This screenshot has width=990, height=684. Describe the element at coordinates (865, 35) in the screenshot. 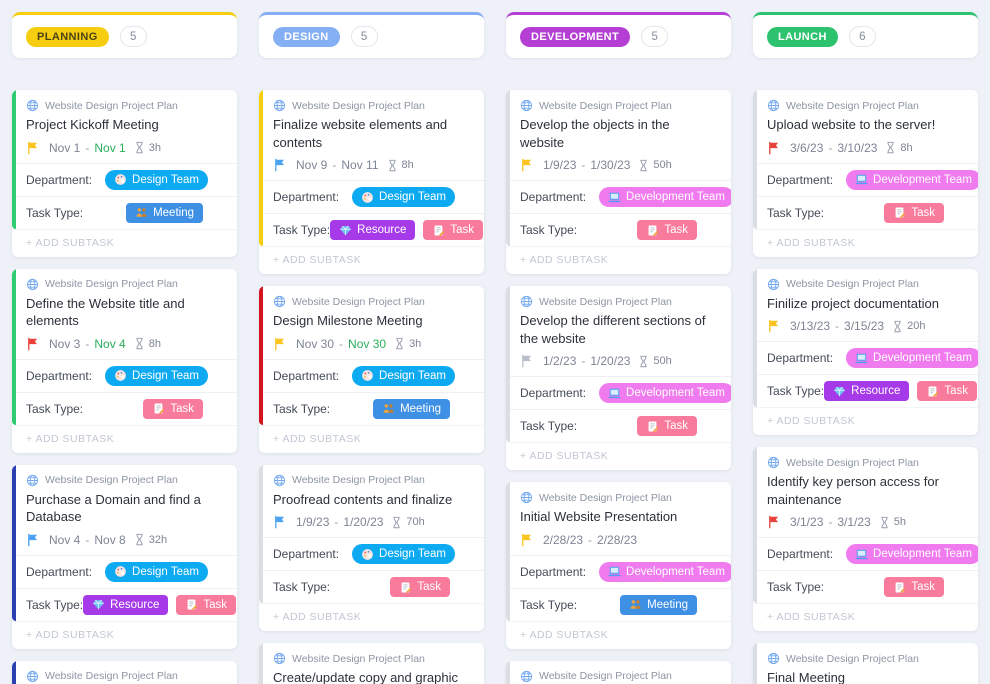

I see `column-header: LAUNCH 6` at that location.